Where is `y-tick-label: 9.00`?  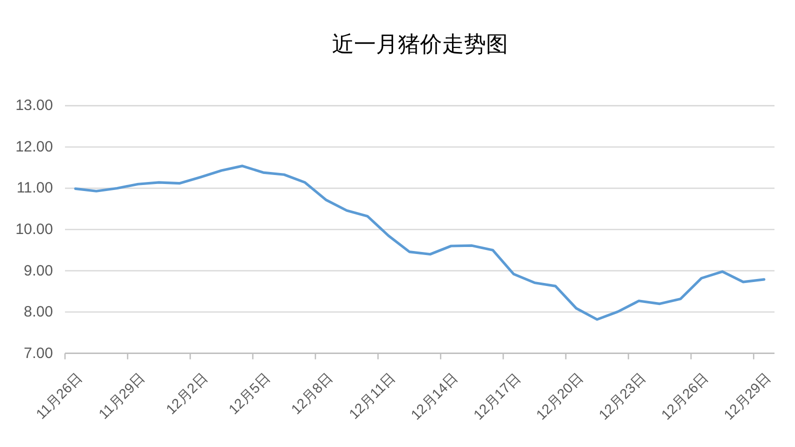
y-tick-label: 9.00 is located at coordinates (38, 271).